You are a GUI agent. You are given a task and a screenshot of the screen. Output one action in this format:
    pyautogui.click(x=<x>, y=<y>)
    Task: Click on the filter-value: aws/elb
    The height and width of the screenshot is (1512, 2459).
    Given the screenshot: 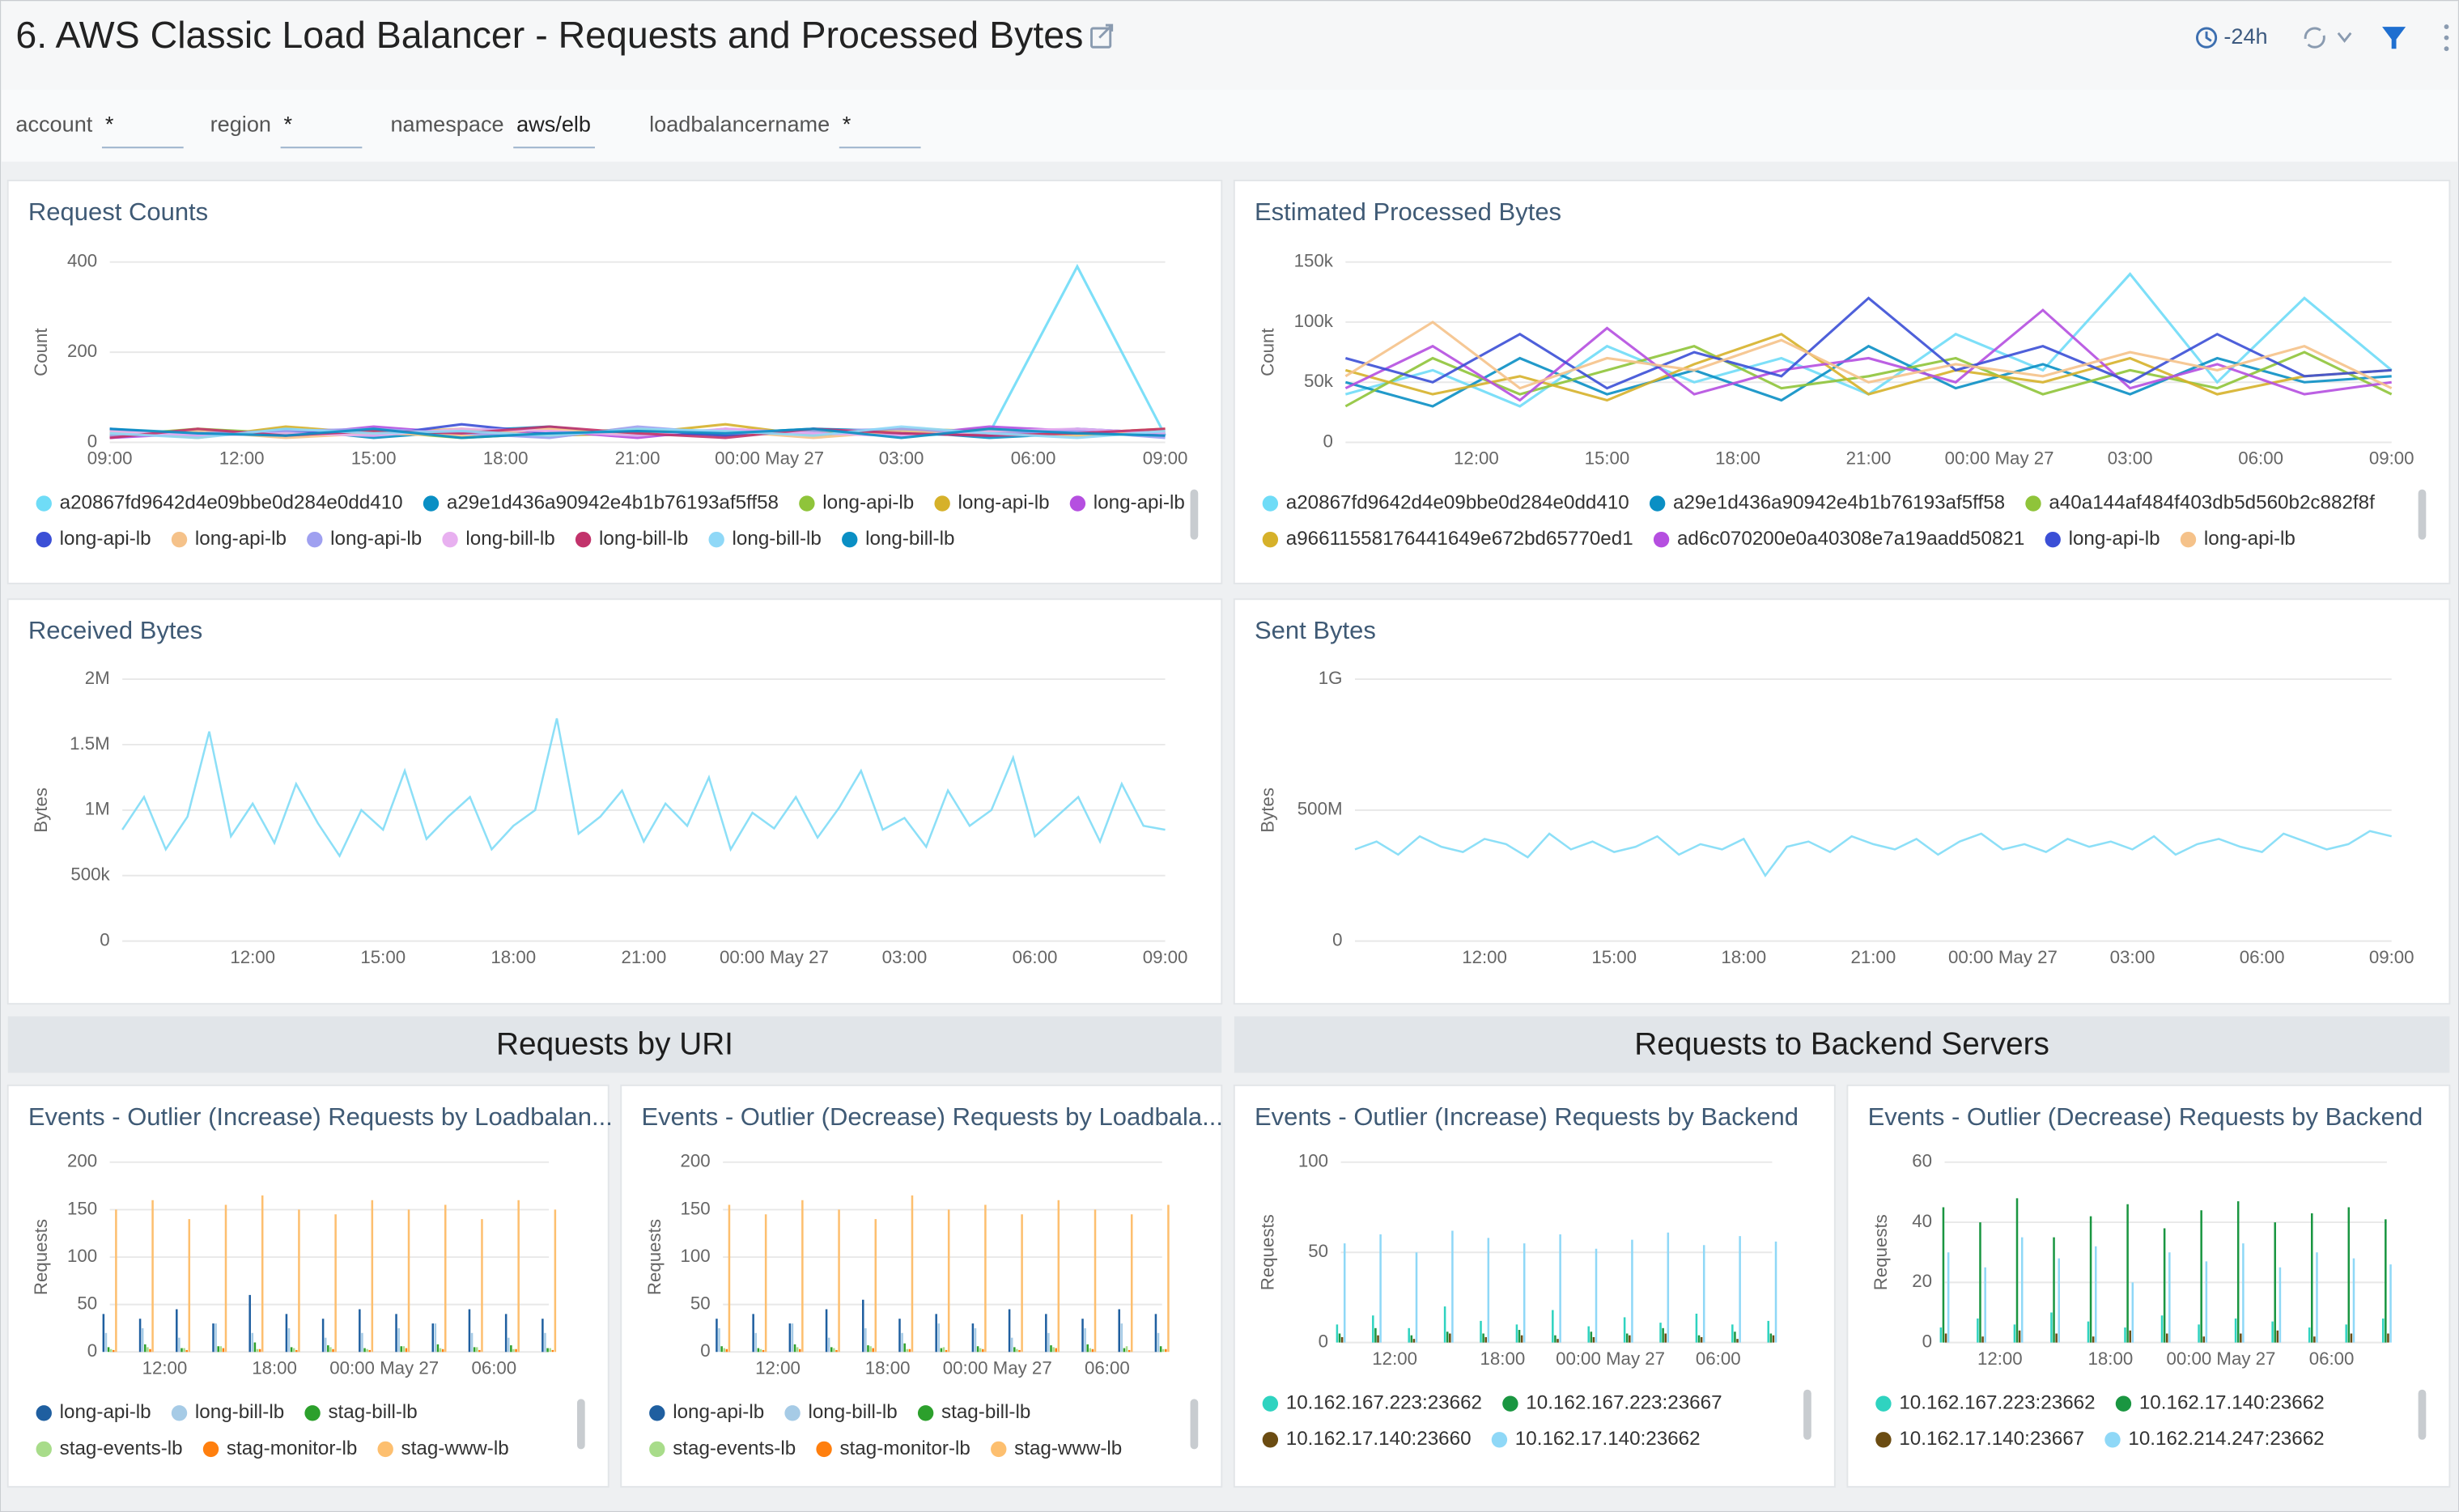 What is the action you would take?
    pyautogui.click(x=553, y=123)
    